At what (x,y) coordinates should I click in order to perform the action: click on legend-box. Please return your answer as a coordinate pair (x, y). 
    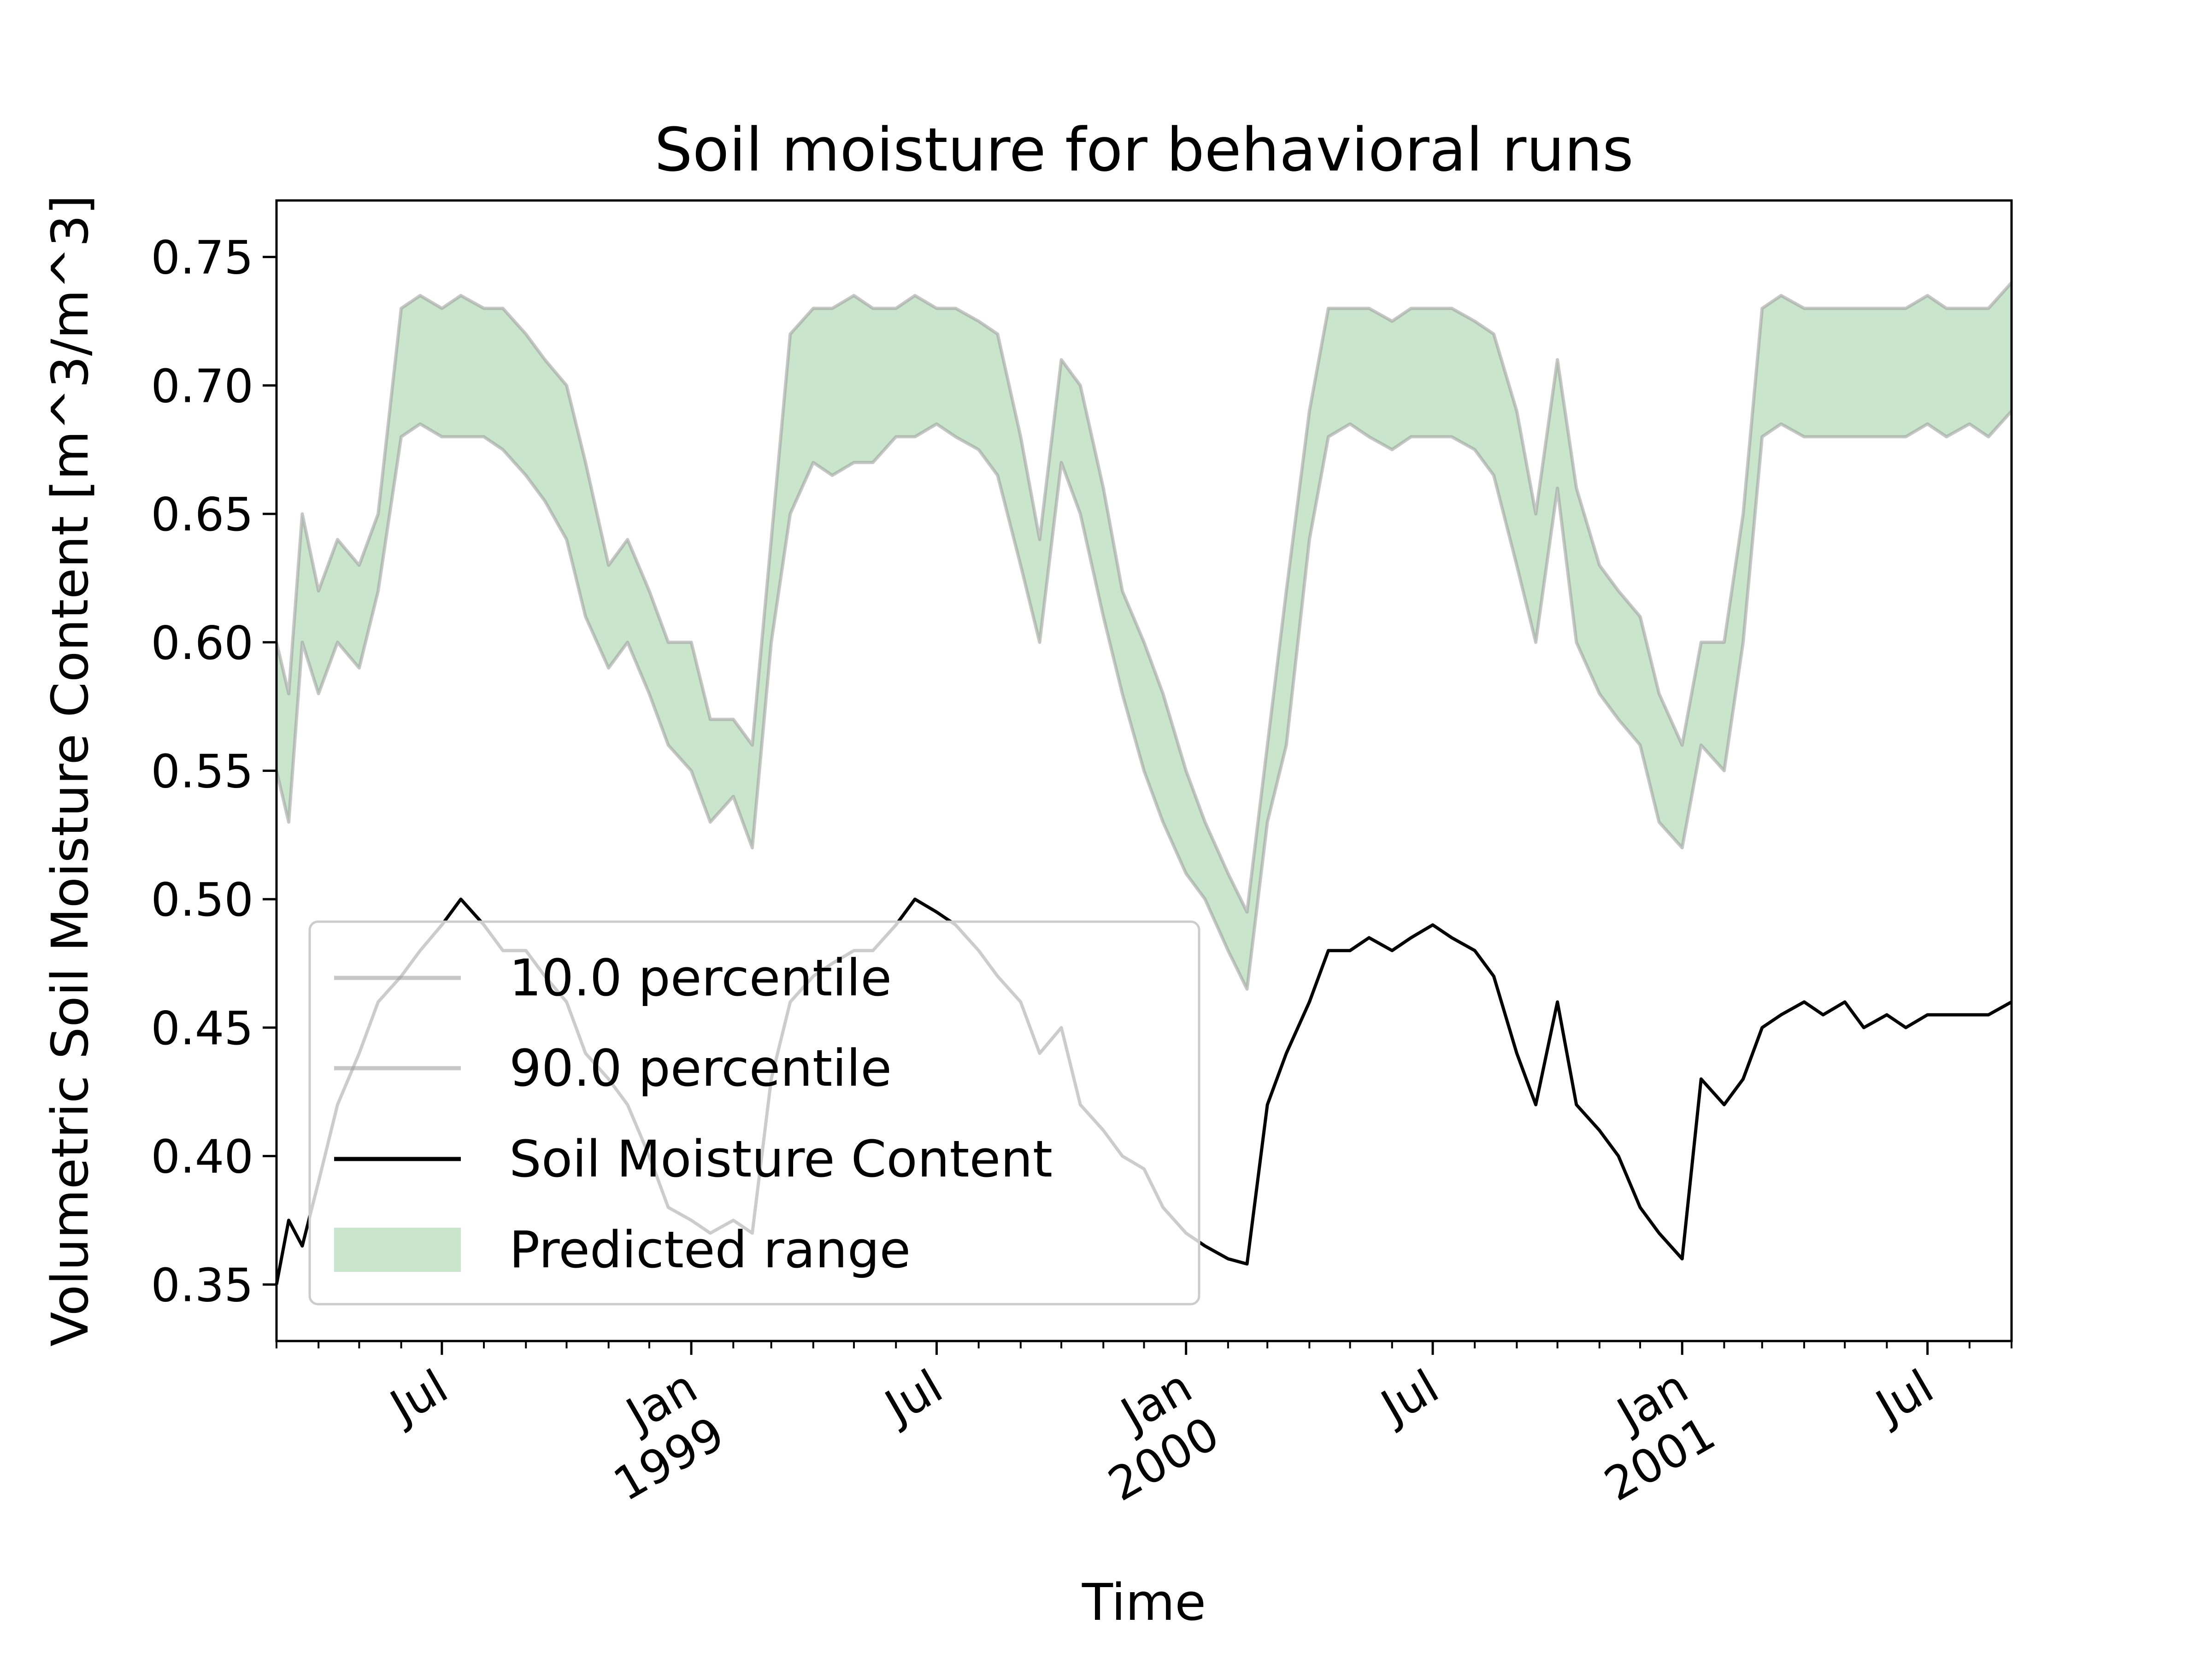
    Looking at the image, I should click on (754, 1113).